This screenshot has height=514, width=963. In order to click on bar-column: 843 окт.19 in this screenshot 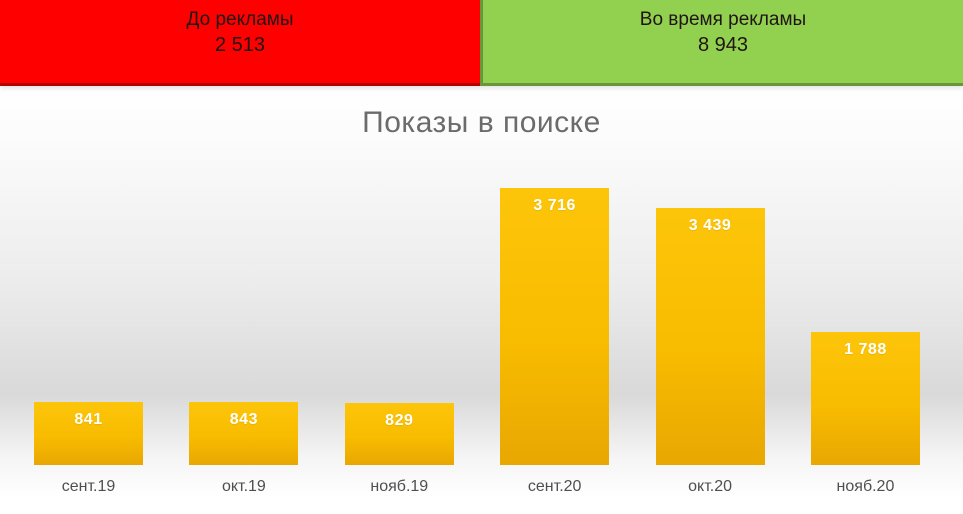, I will do `click(244, 448)`.